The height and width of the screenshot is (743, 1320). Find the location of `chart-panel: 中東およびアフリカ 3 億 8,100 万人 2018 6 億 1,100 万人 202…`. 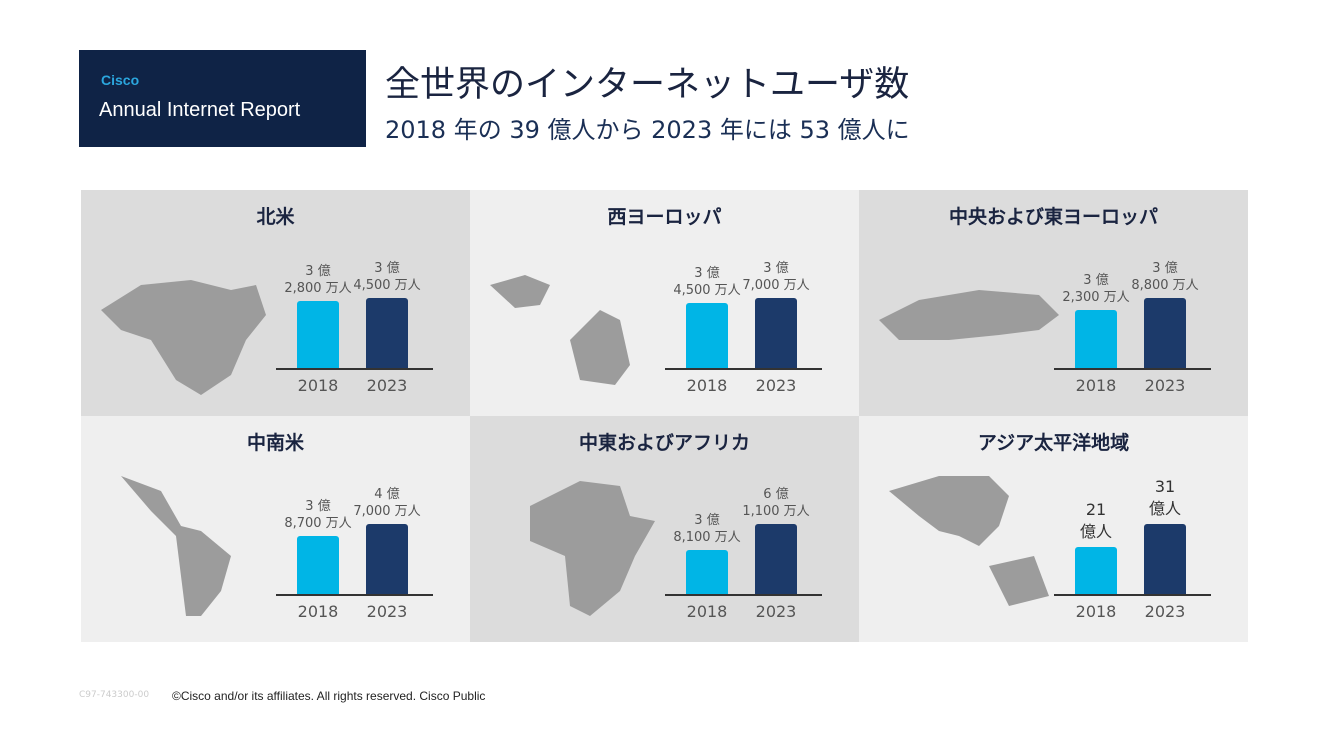

chart-panel: 中東およびアフリカ 3 億 8,100 万人 2018 6 億 1,100 万人 202… is located at coordinates (664, 529).